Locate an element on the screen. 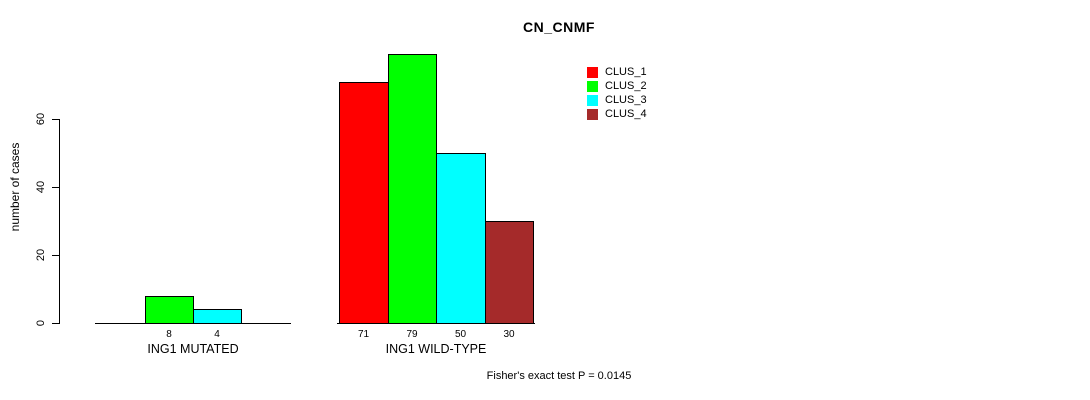  bar-clus_3-ing1-wild-type is located at coordinates (461, 238).